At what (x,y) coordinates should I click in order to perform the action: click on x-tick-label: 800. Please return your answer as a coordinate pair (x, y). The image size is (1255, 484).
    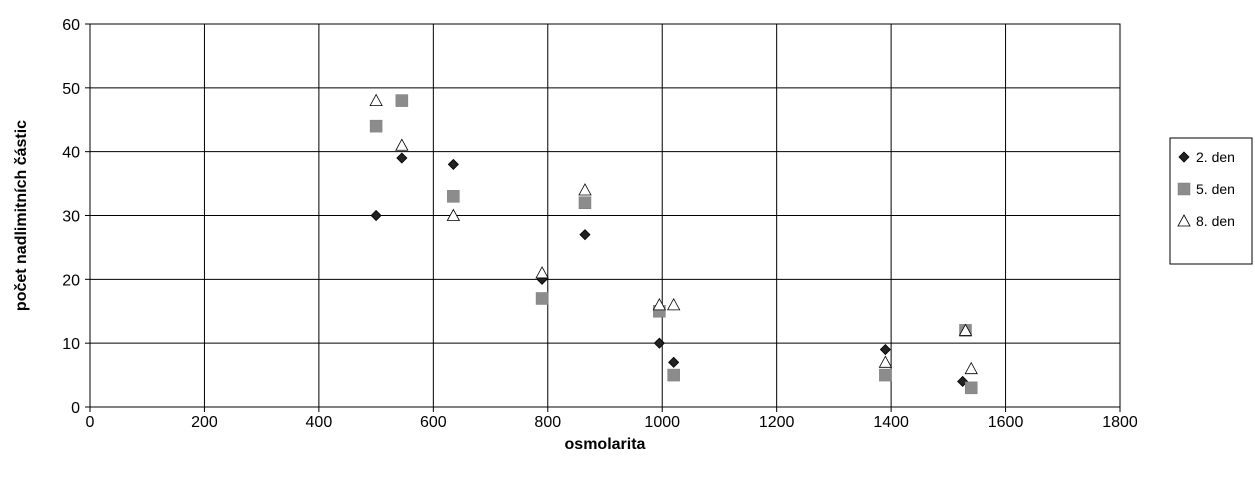
    Looking at the image, I should click on (547, 422).